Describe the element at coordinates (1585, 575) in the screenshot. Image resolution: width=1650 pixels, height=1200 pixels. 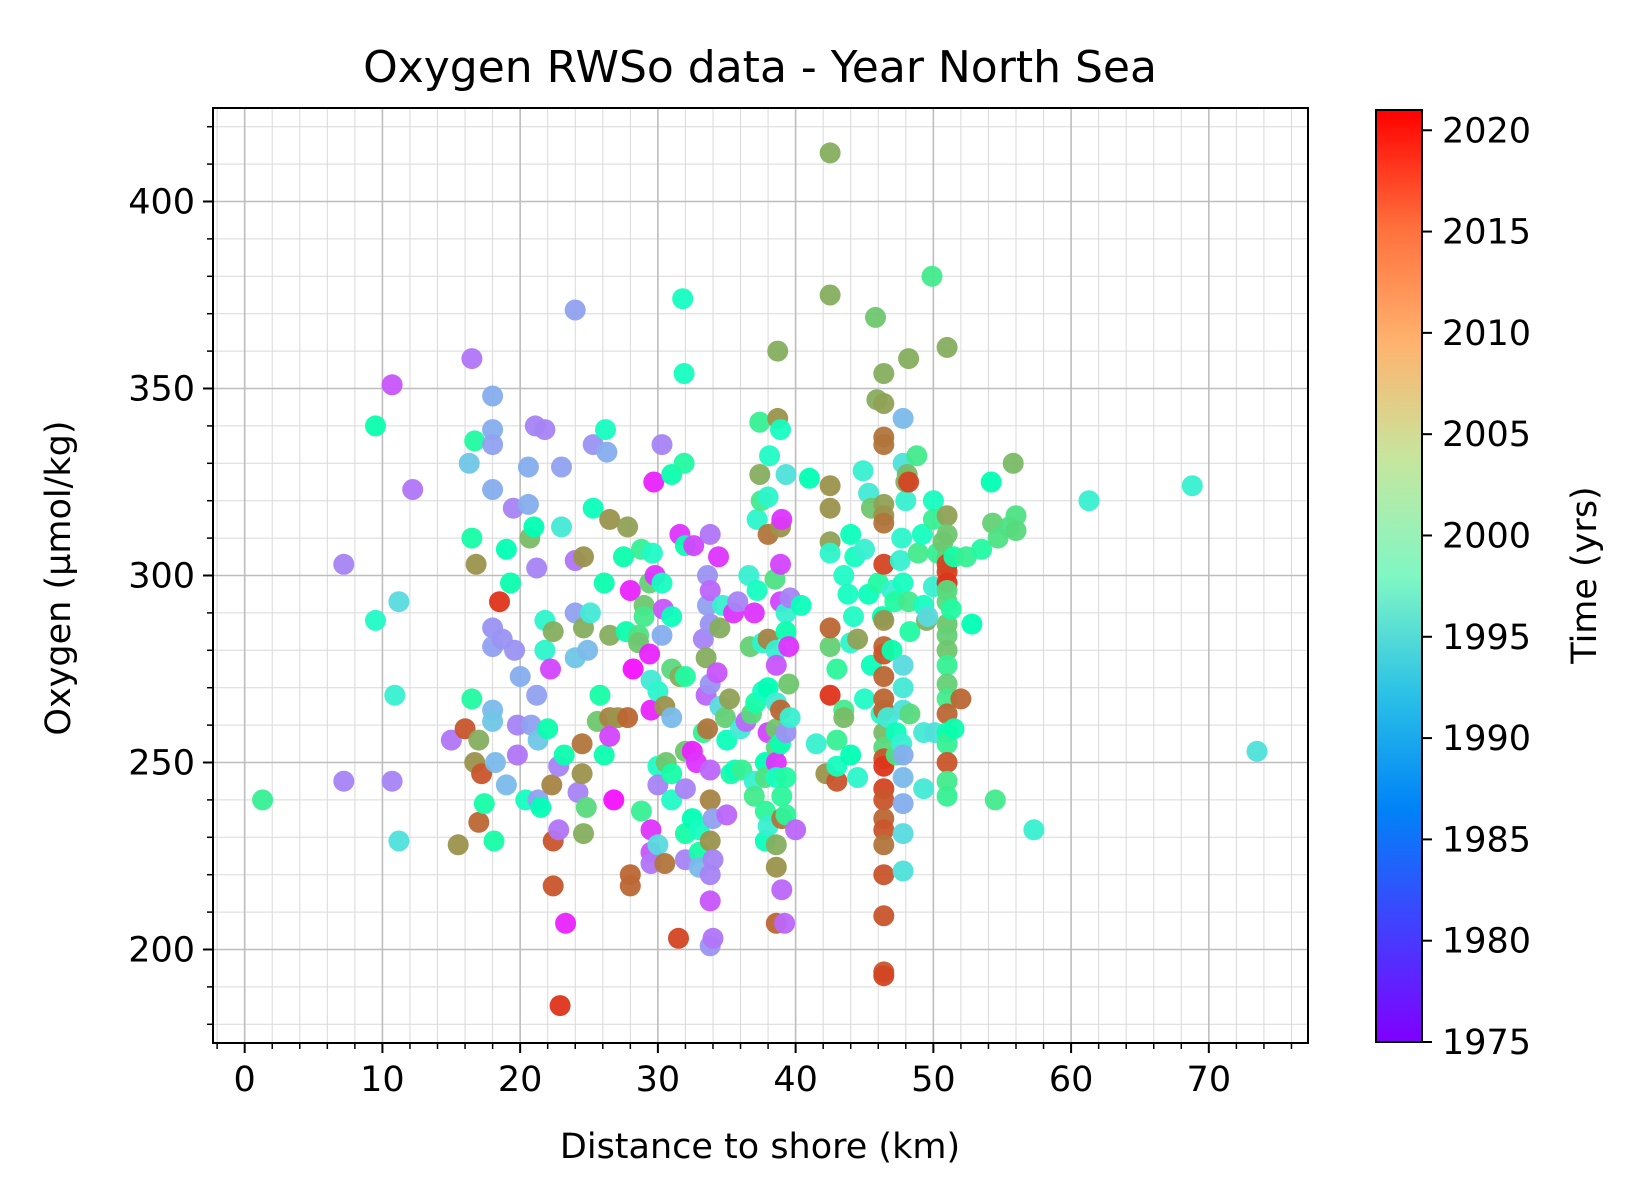
I see `colorbar-label: Time (yrs)` at that location.